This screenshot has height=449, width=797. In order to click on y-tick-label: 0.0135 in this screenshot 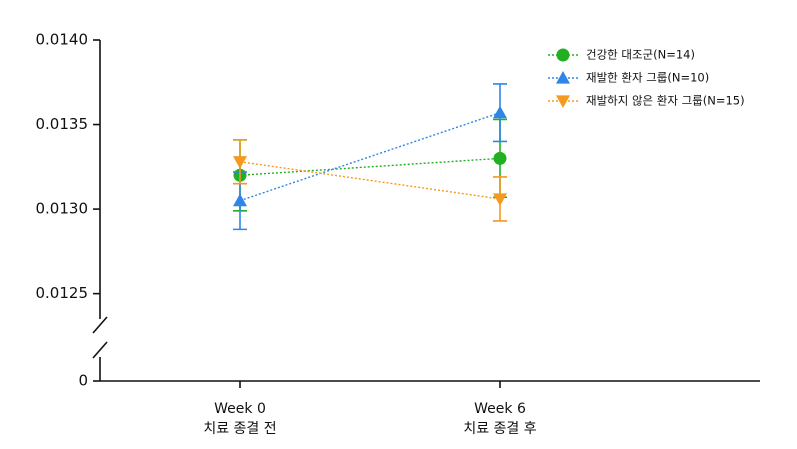, I will do `click(62, 124)`.